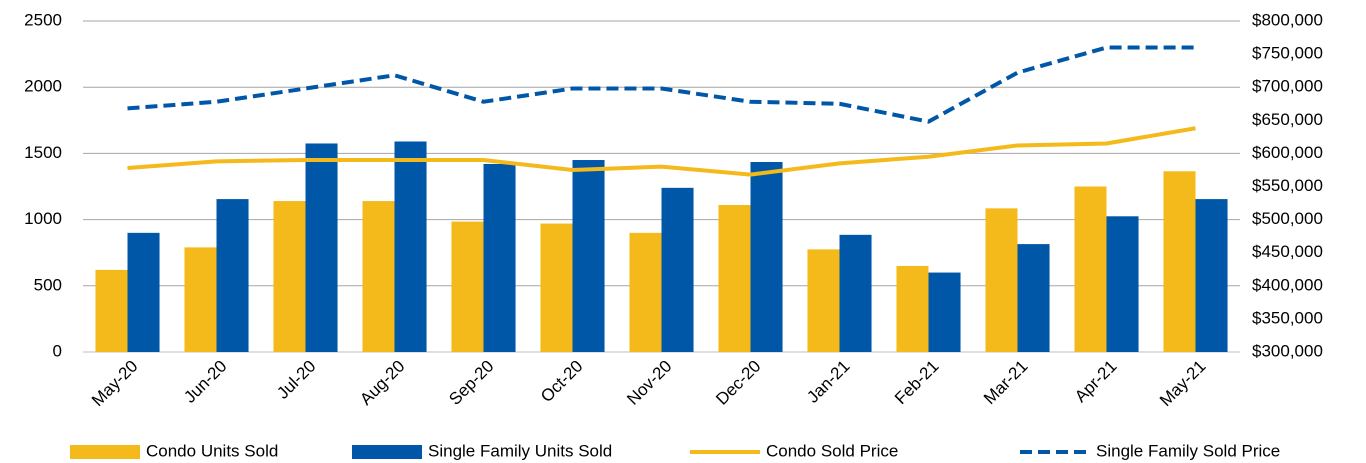 This screenshot has height=463, width=1366. What do you see at coordinates (738, 383) in the screenshot?
I see `x-tick-label: Dec-20` at bounding box center [738, 383].